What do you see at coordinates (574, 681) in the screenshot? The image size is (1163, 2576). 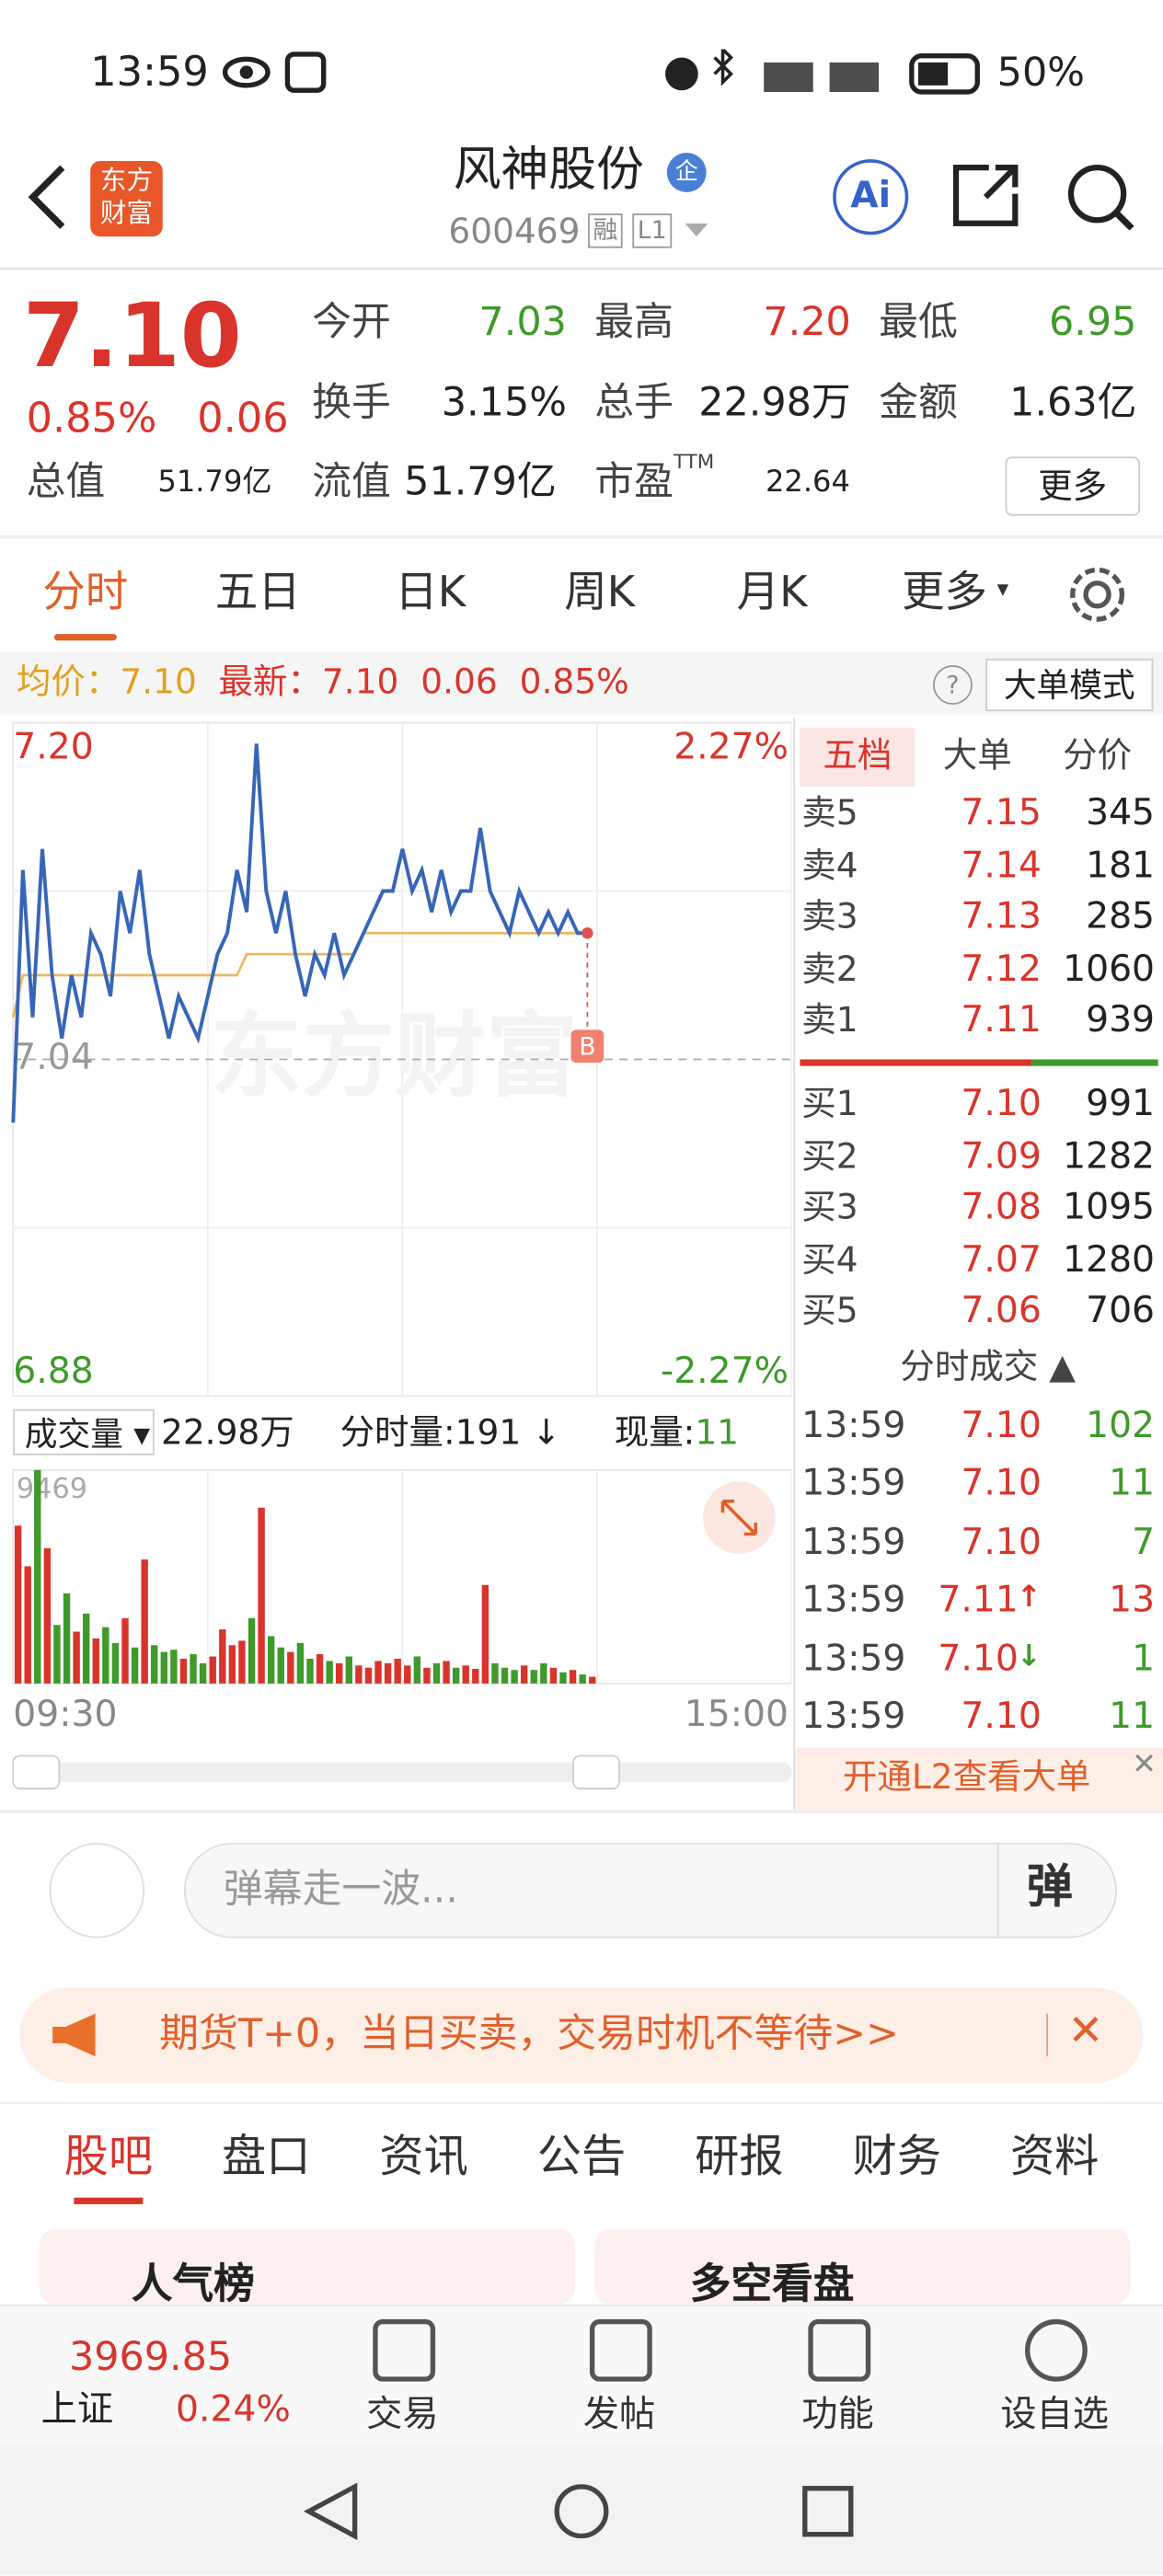 I see `value: 0.85%` at bounding box center [574, 681].